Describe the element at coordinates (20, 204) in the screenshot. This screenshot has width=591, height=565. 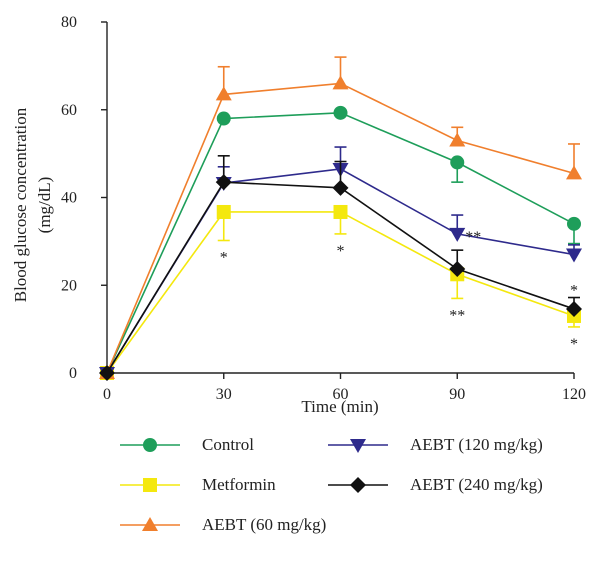
I see `y-axis-label-line1: Blood glucose concentration` at that location.